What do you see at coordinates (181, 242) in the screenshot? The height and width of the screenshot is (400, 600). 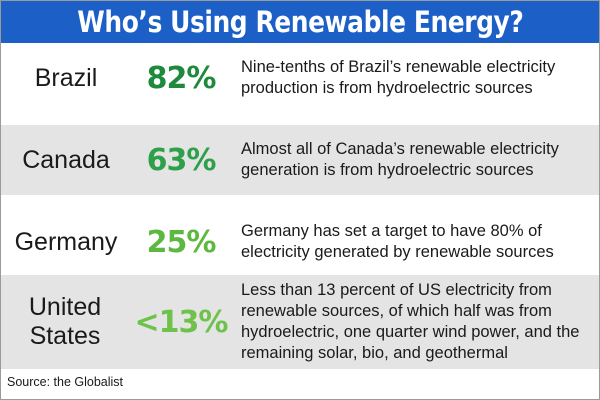 I see `renewable-percent: 25%` at bounding box center [181, 242].